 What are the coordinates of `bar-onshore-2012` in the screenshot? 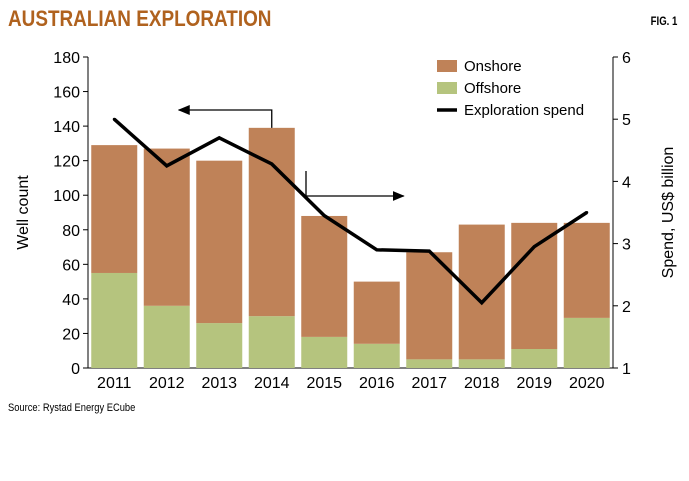 It's located at (166, 227).